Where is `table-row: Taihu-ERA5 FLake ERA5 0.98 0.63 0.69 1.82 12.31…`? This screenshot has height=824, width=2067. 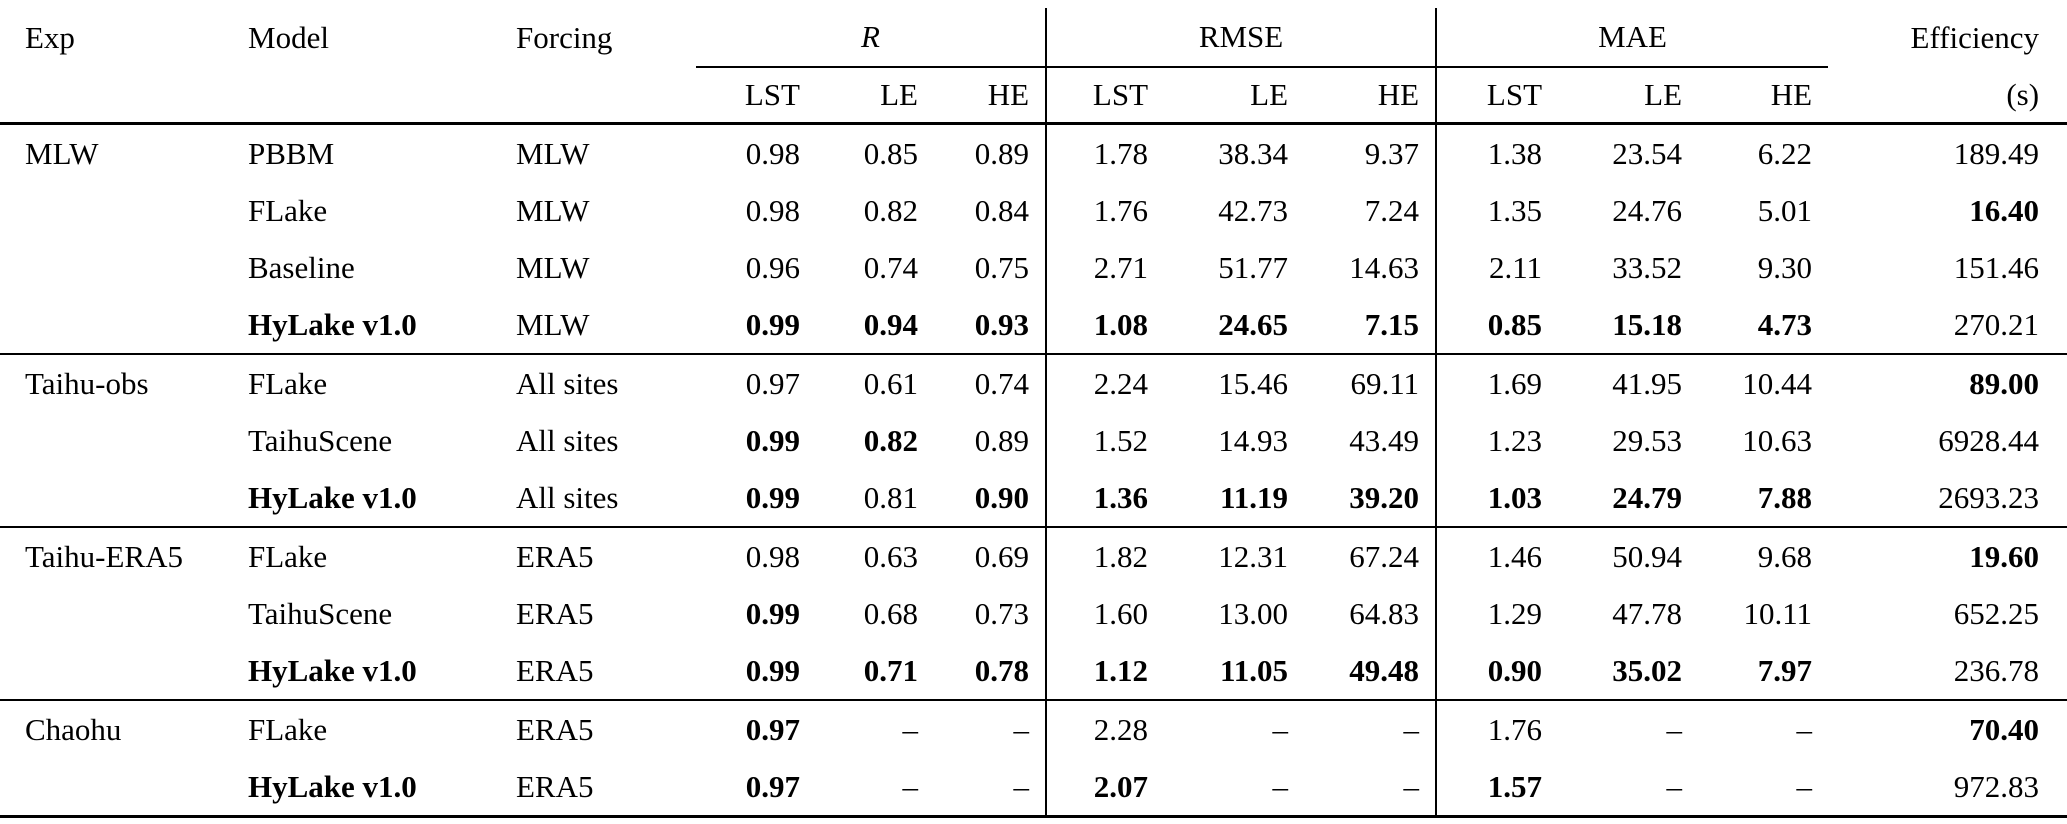
table-row: Taihu-ERA5 FLake ERA5 0.98 0.63 0.69 1.82 12.31… is located at coordinates (1033, 555).